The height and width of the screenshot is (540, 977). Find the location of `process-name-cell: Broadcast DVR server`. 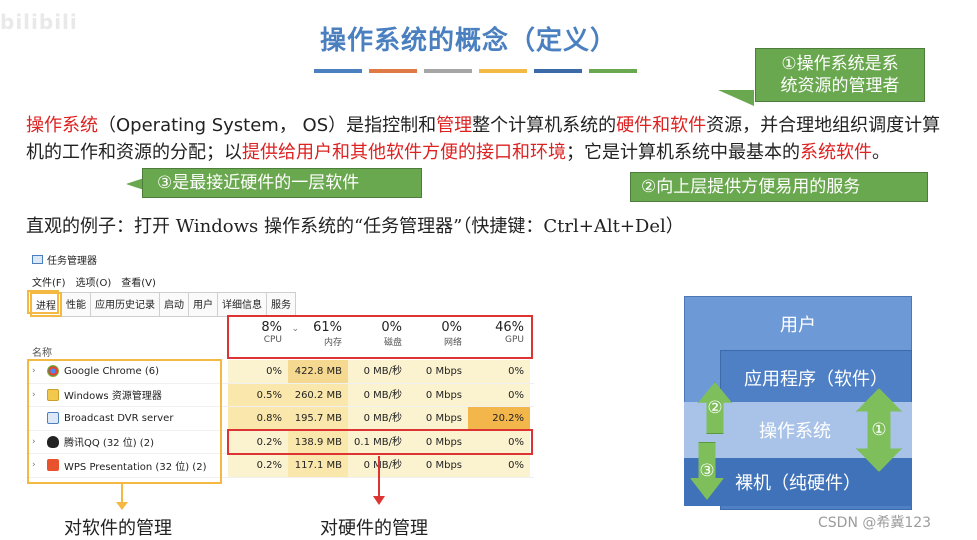

process-name-cell: Broadcast DVR server is located at coordinates (127, 418).